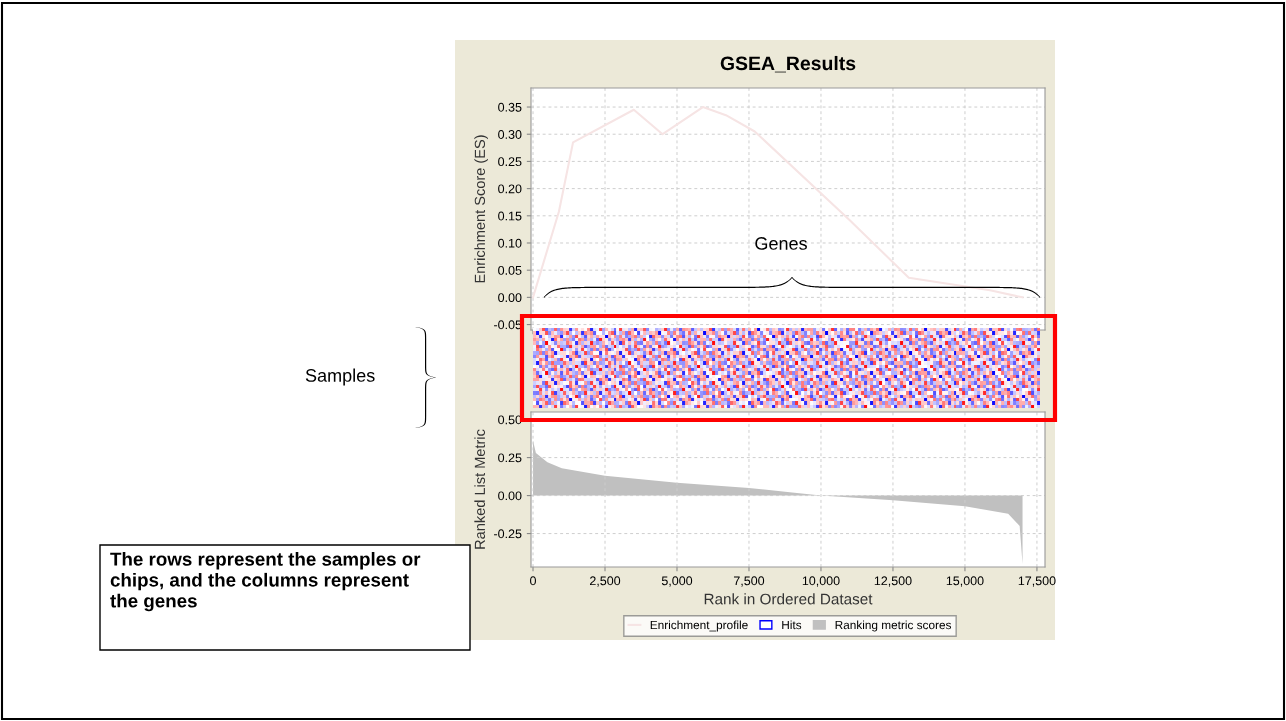 This screenshot has width=1286, height=721. I want to click on x-tick-label: 5,000, so click(677, 581).